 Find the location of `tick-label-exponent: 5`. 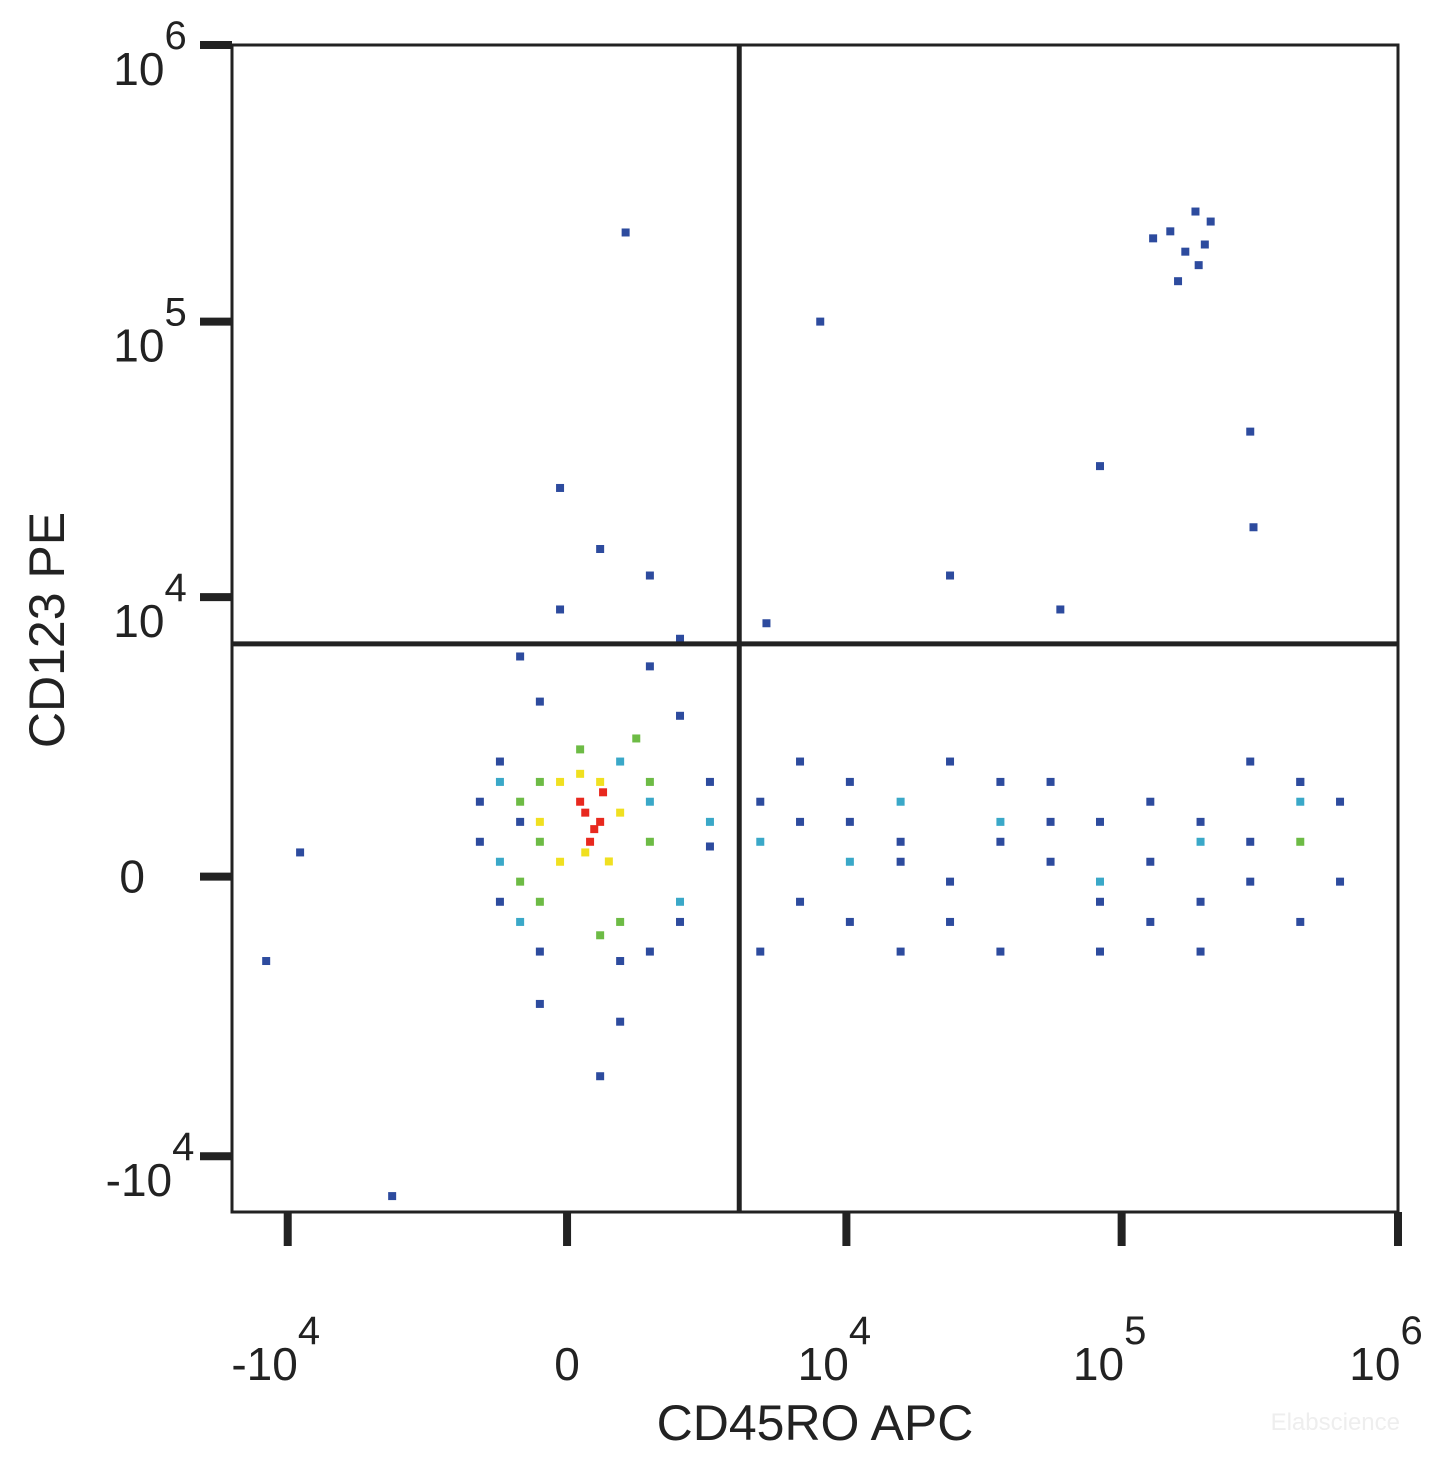

tick-label-exponent: 5 is located at coordinates (175, 313).